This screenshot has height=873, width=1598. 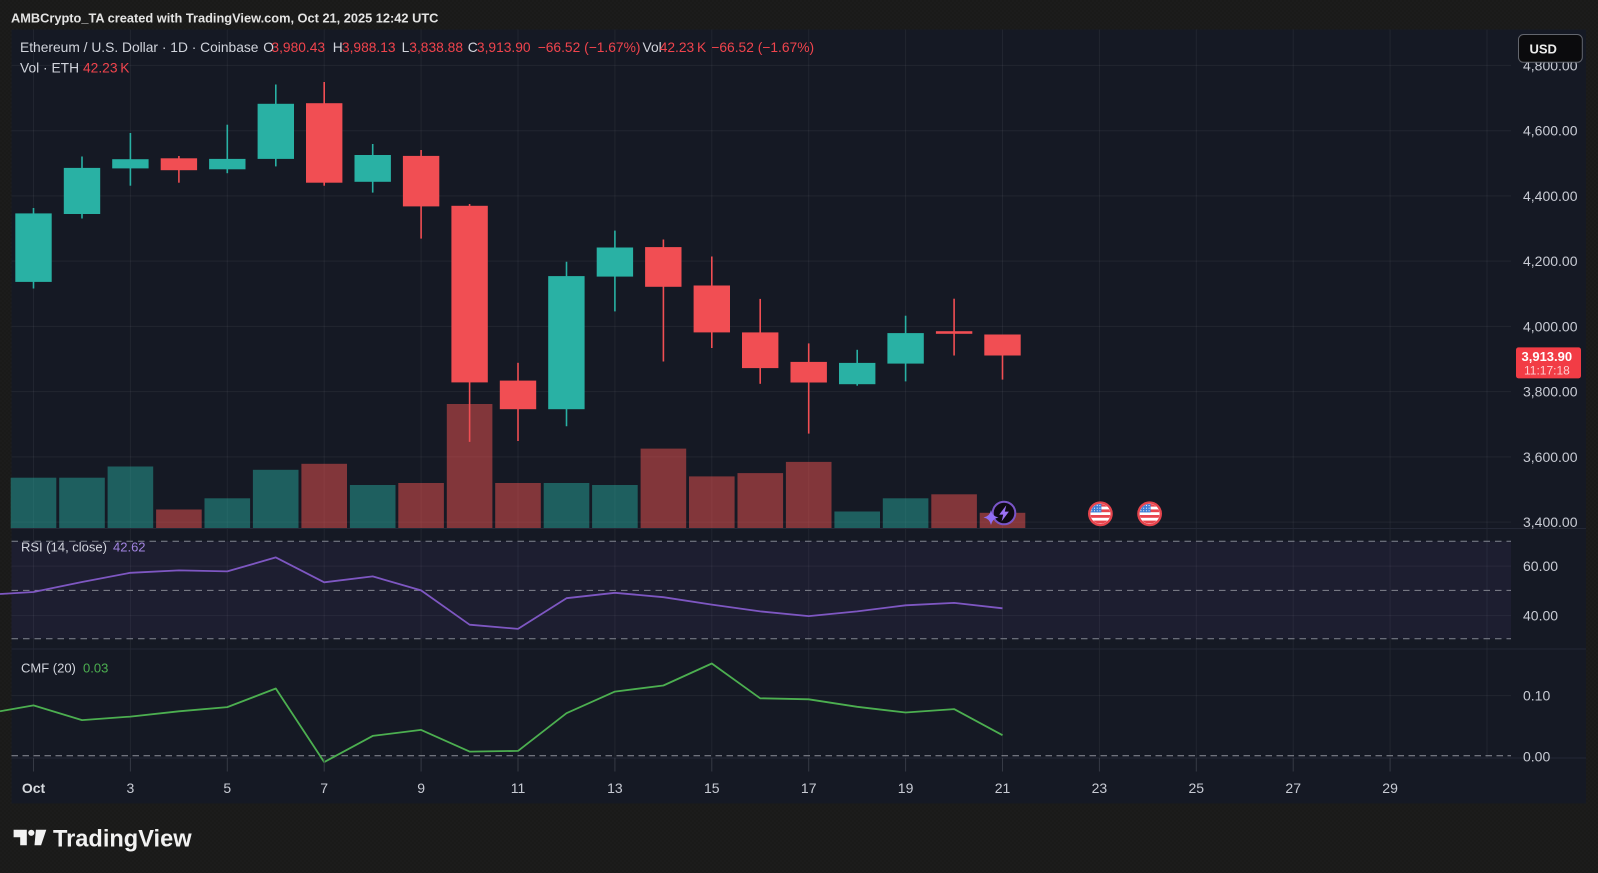 What do you see at coordinates (473, 47) in the screenshot?
I see `svg-text: C` at bounding box center [473, 47].